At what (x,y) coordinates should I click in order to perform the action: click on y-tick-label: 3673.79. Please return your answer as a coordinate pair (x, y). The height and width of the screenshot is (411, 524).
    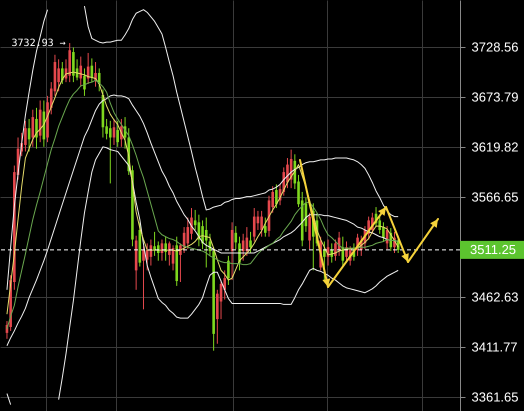
    Looking at the image, I should click on (495, 96).